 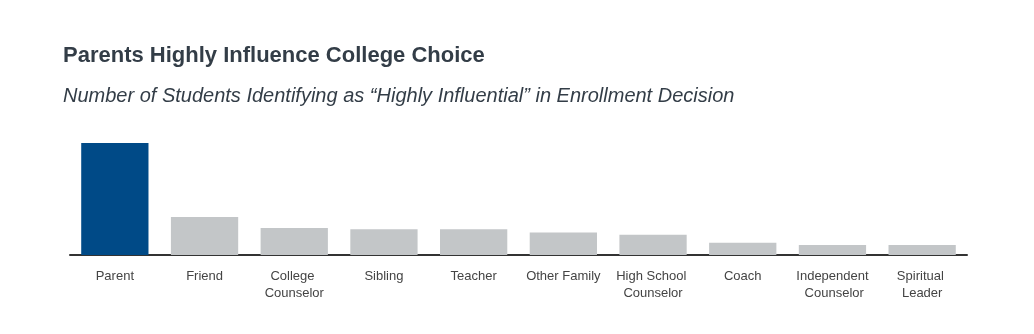 What do you see at coordinates (204, 275) in the screenshot?
I see `x-tick-label: Friend` at bounding box center [204, 275].